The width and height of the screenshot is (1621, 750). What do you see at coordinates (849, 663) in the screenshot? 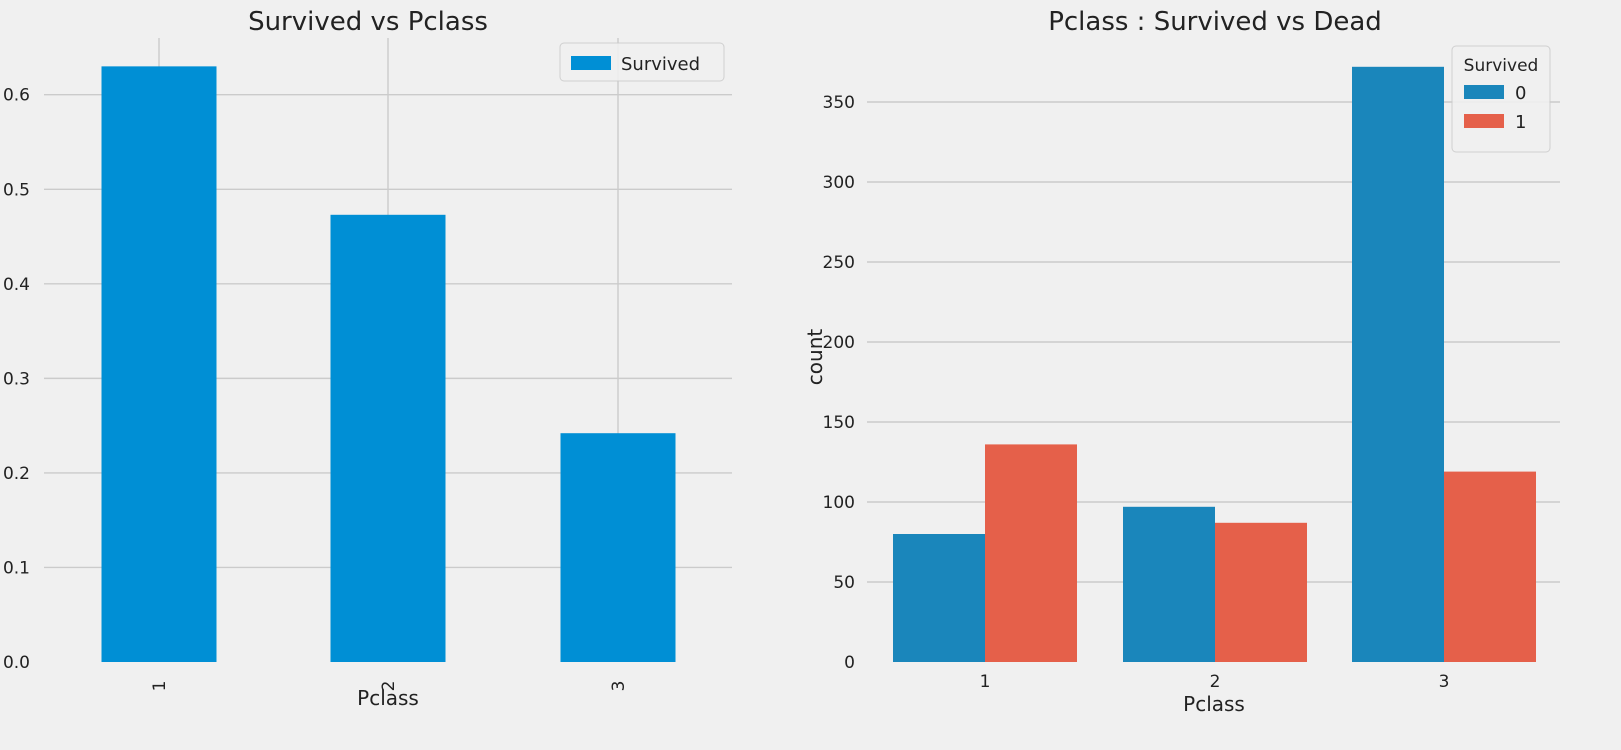
I see `y-tick-label: 0` at bounding box center [849, 663].